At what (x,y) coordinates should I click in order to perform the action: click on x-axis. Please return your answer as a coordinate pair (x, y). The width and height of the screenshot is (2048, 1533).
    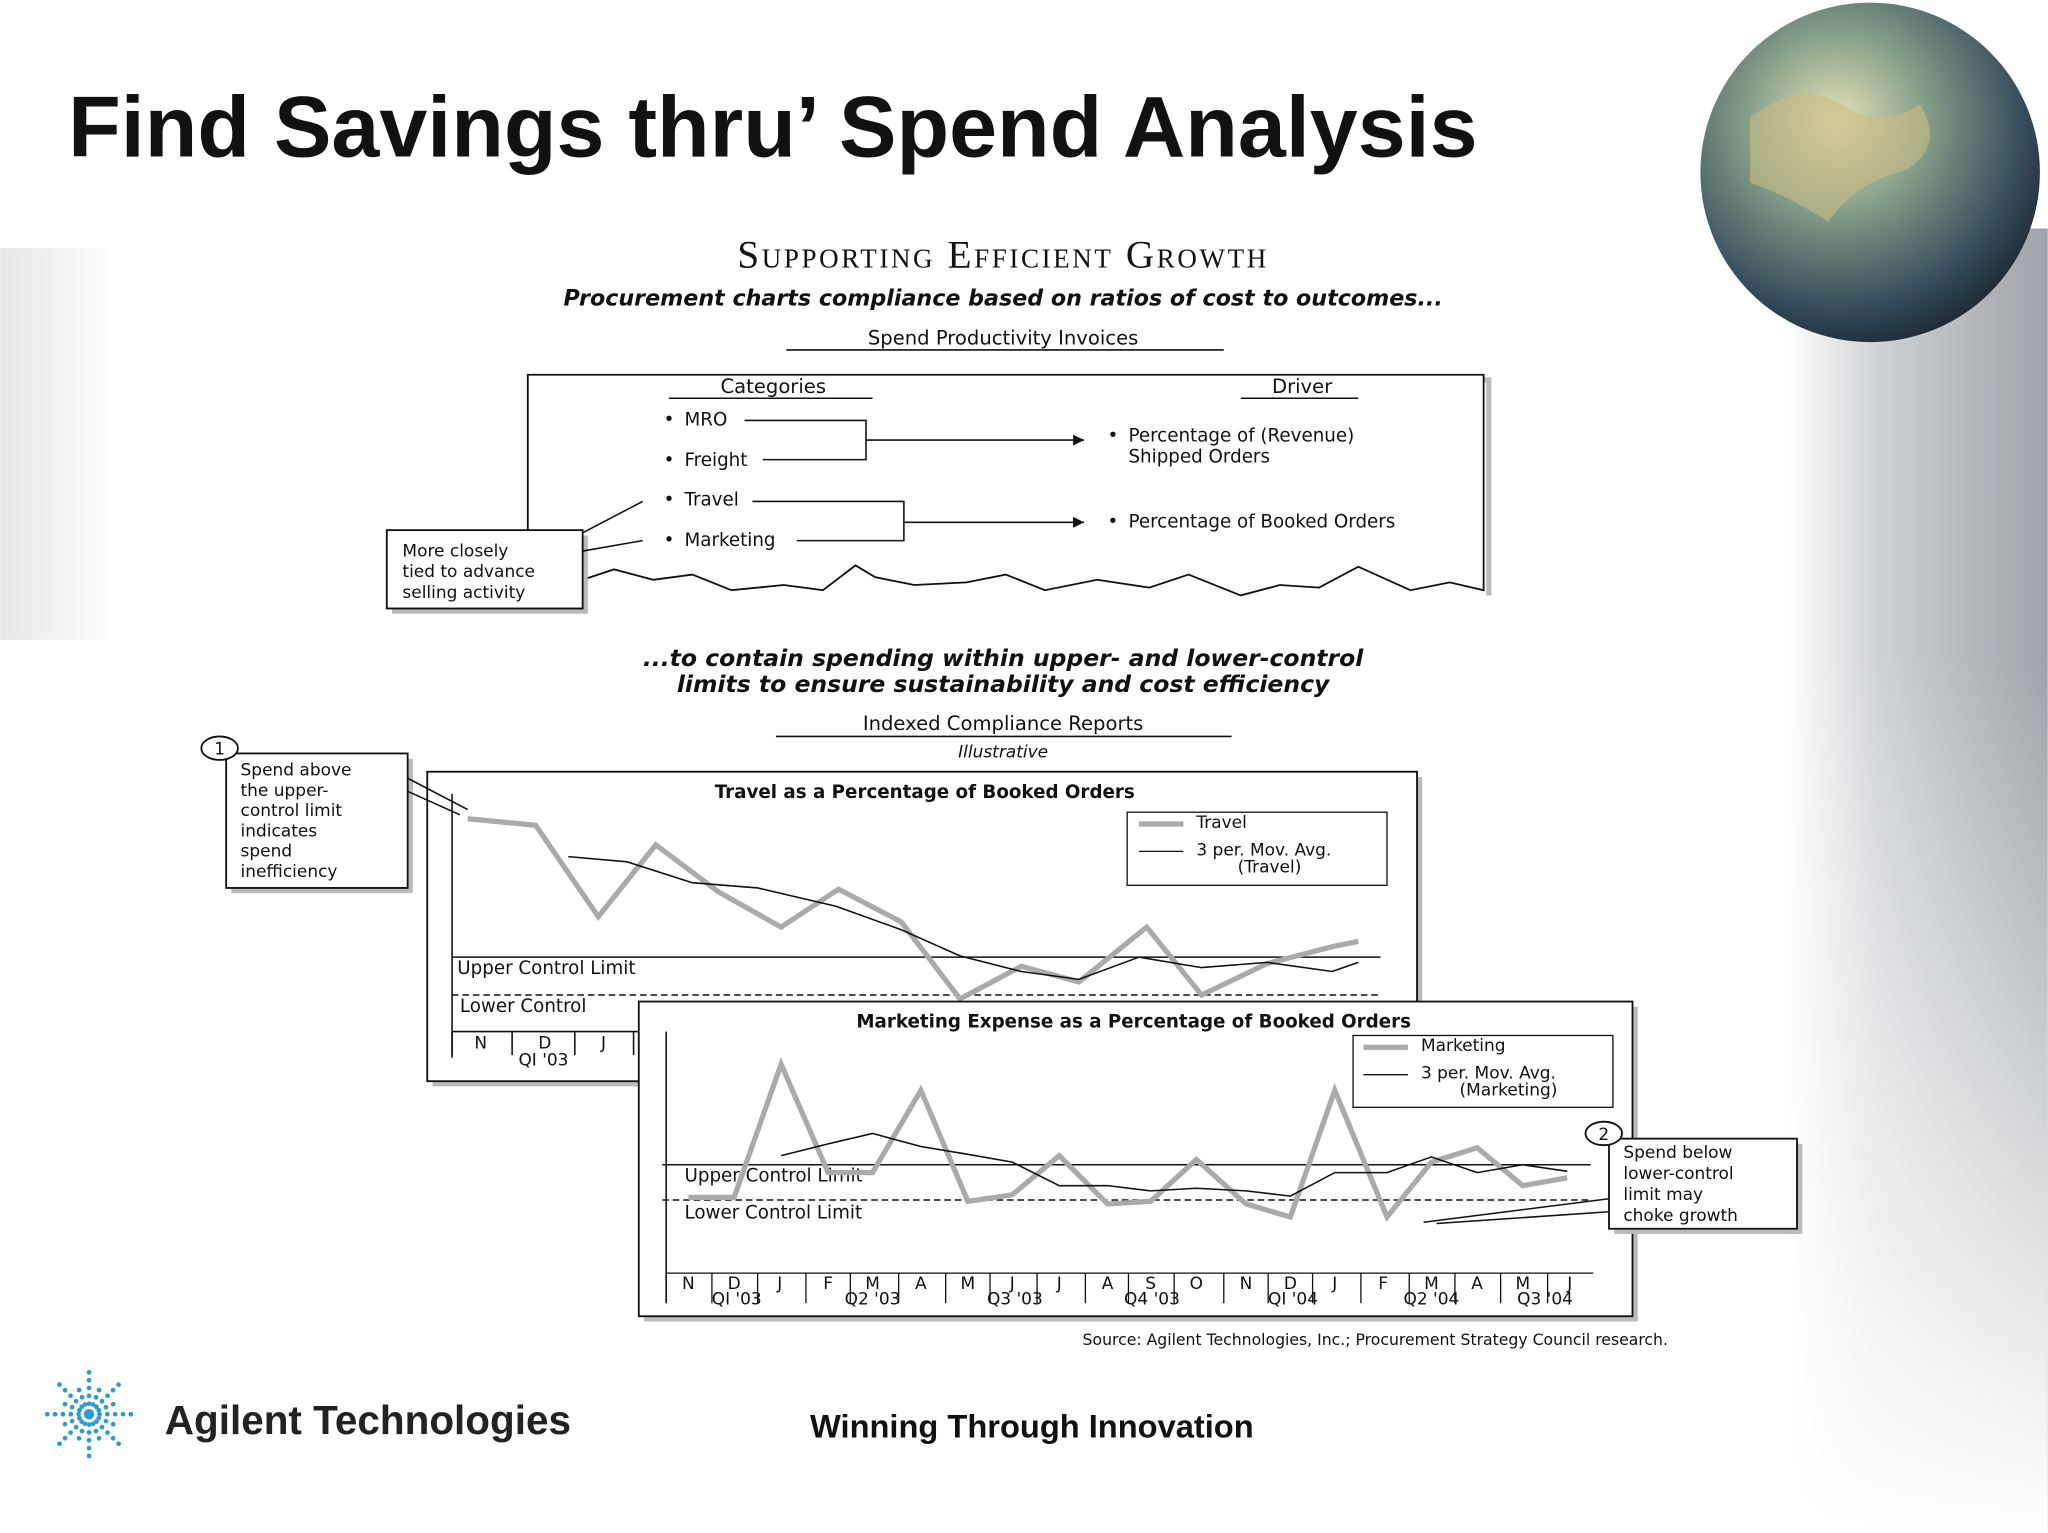
    Looking at the image, I should click on (546, 1043).